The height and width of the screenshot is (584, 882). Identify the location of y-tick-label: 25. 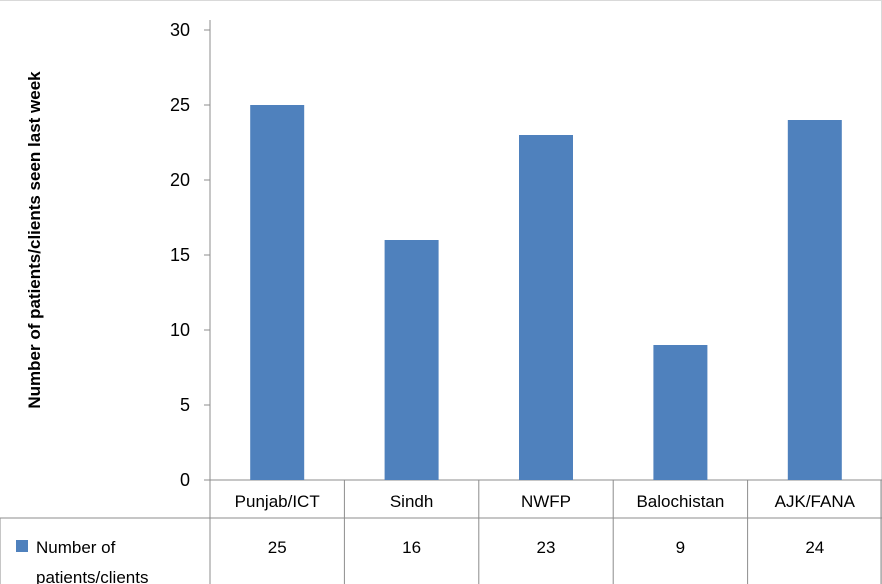
(180, 105).